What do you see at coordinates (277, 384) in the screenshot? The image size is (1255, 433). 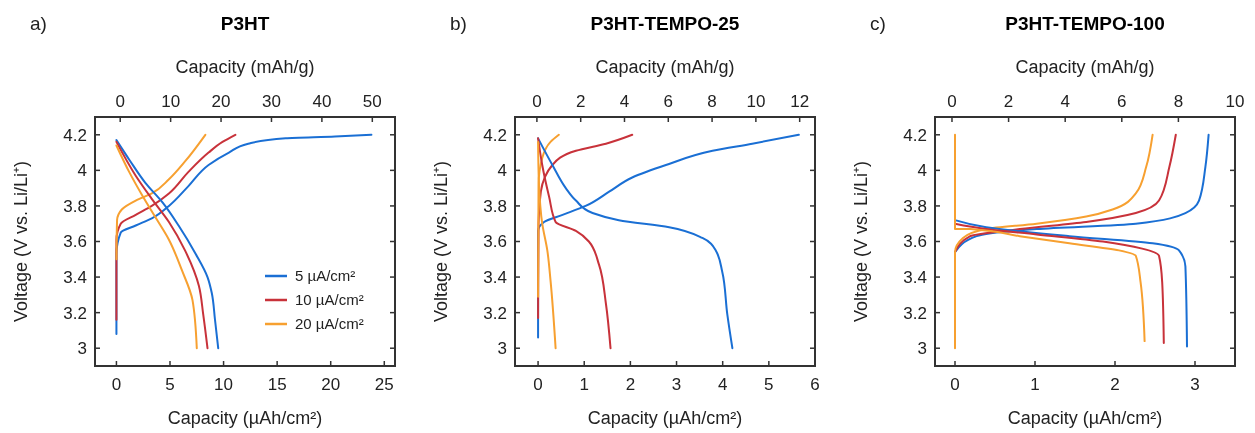 I see `x-tick-label: 15` at bounding box center [277, 384].